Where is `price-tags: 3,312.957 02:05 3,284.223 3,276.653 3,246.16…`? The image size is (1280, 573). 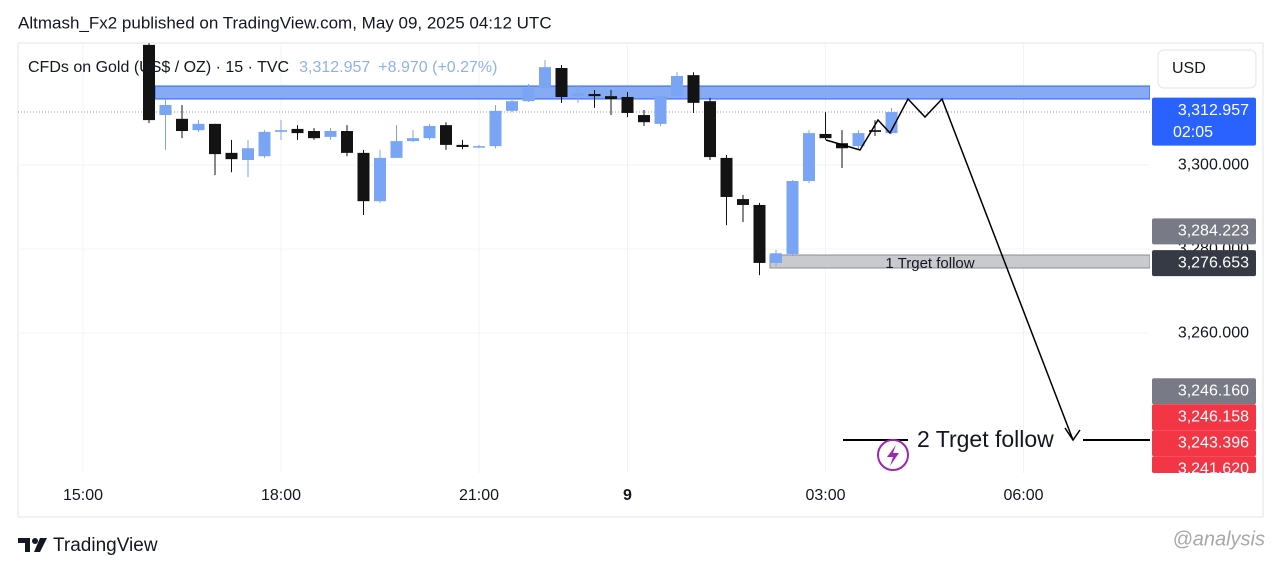
price-tags: 3,312.957 02:05 3,284.223 3,276.653 3,246.16… is located at coordinates (1204, 287).